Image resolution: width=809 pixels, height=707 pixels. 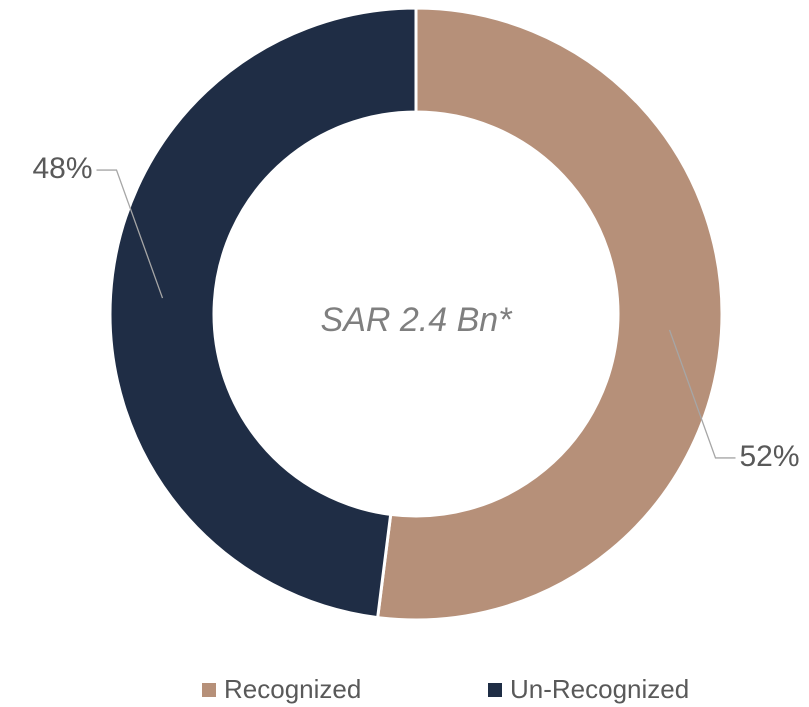 I want to click on data-label: 52%, so click(x=769, y=456).